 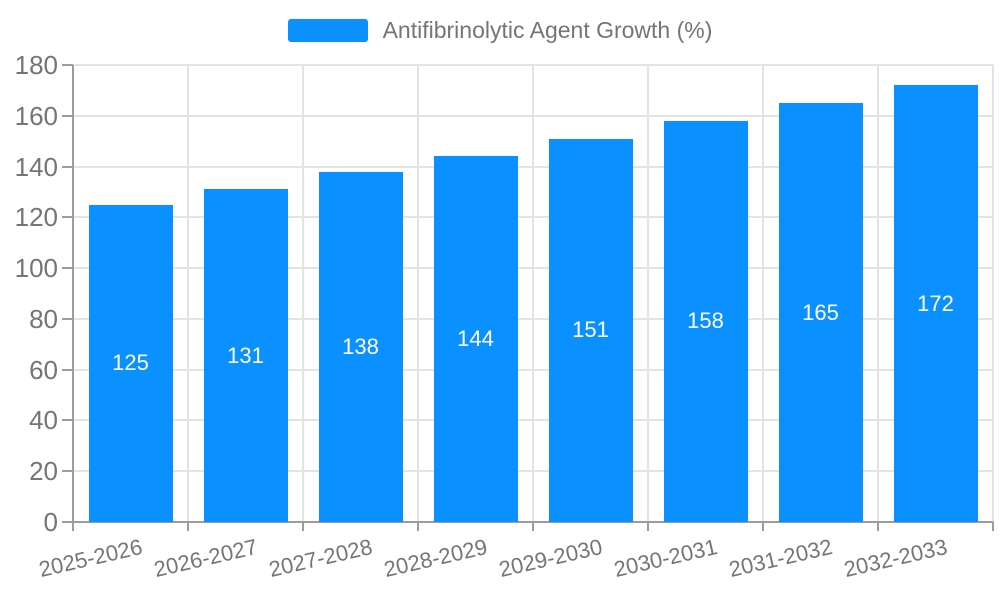 I want to click on bar-value-label: 131, so click(x=245, y=355).